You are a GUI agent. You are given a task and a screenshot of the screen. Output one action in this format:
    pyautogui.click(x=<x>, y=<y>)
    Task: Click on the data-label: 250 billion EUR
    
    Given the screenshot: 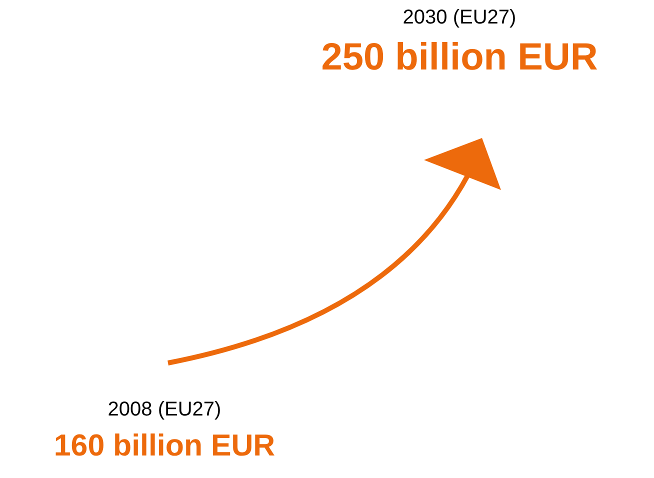 What is the action you would take?
    pyautogui.click(x=459, y=57)
    